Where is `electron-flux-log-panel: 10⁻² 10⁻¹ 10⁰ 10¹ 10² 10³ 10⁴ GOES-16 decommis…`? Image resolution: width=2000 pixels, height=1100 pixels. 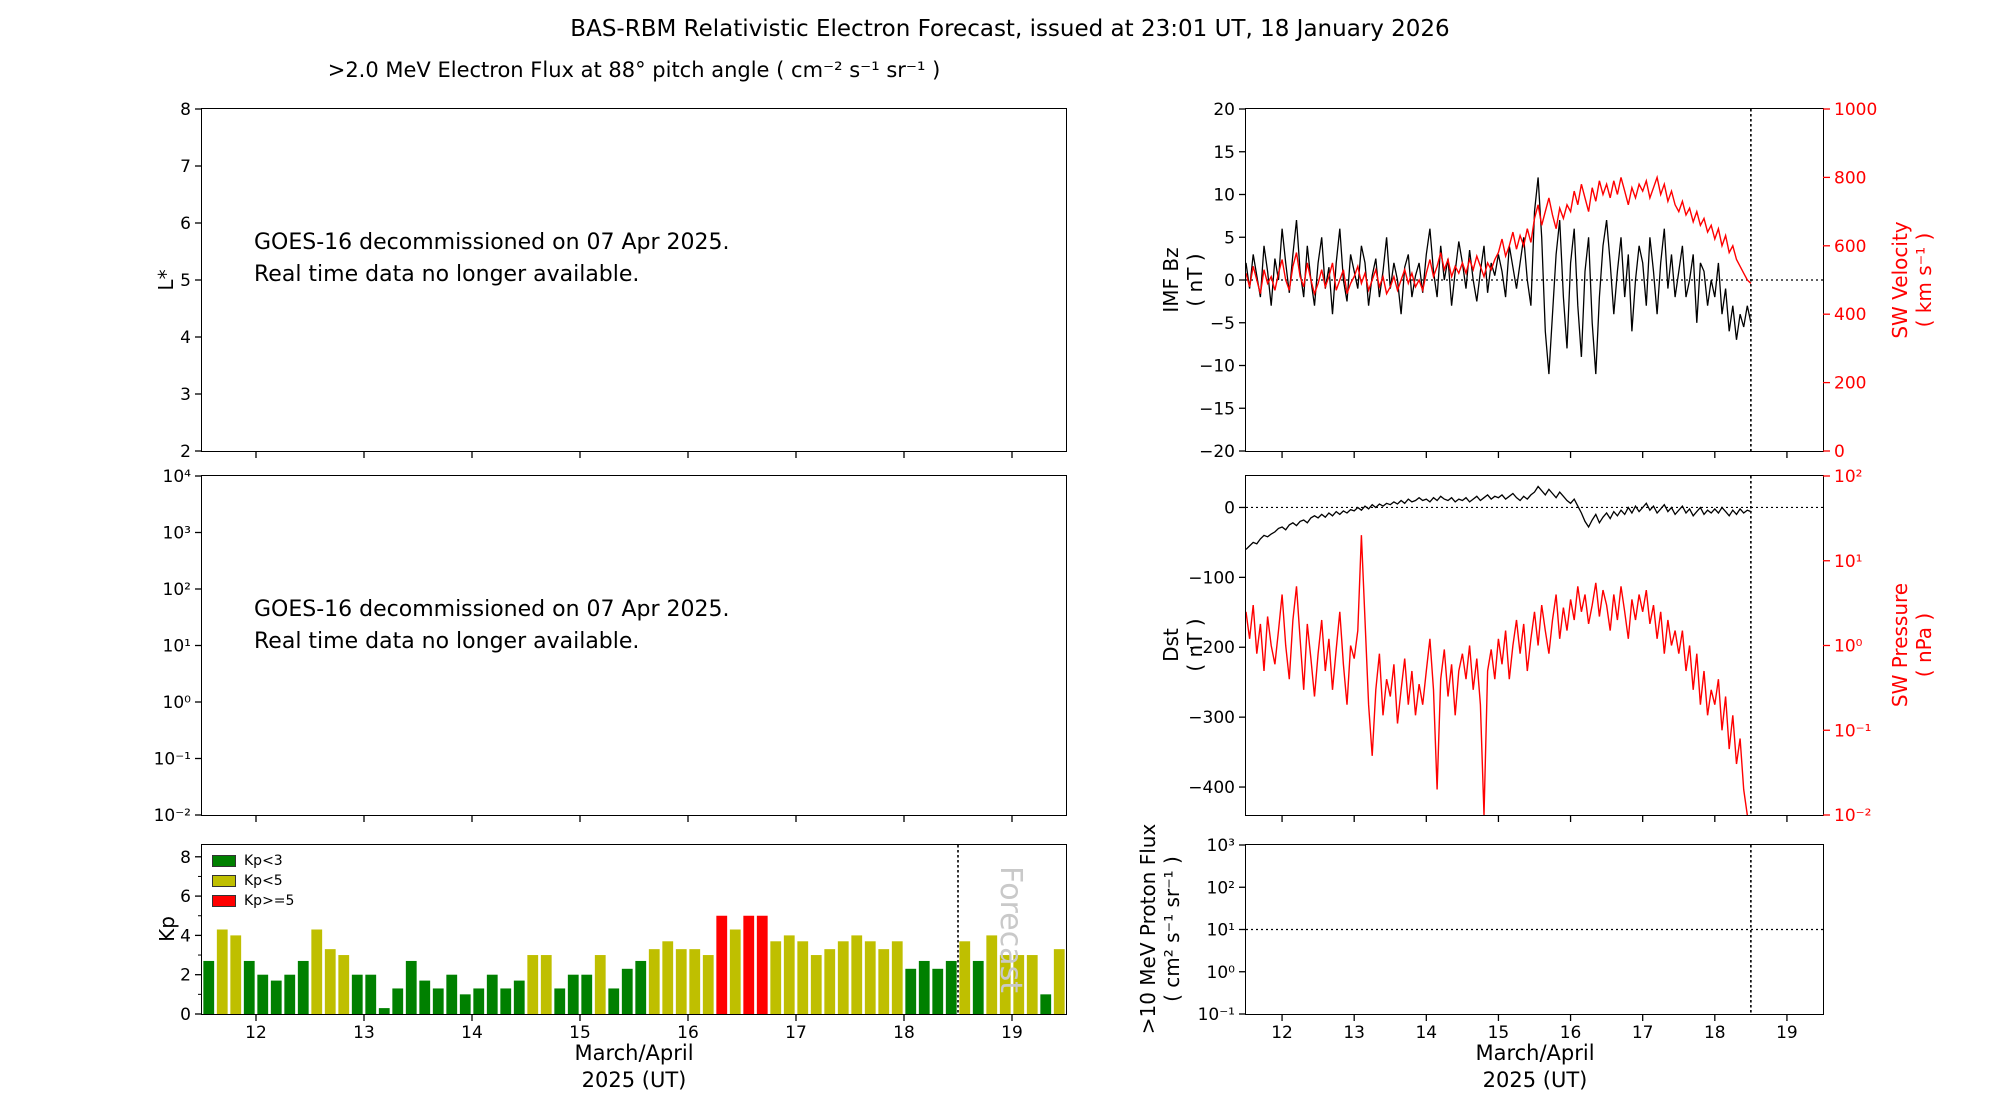 electron-flux-log-panel: 10⁻² 10⁻¹ 10⁰ 10¹ 10² 10³ 10⁴ GOES-16 decommis… is located at coordinates (610, 646).